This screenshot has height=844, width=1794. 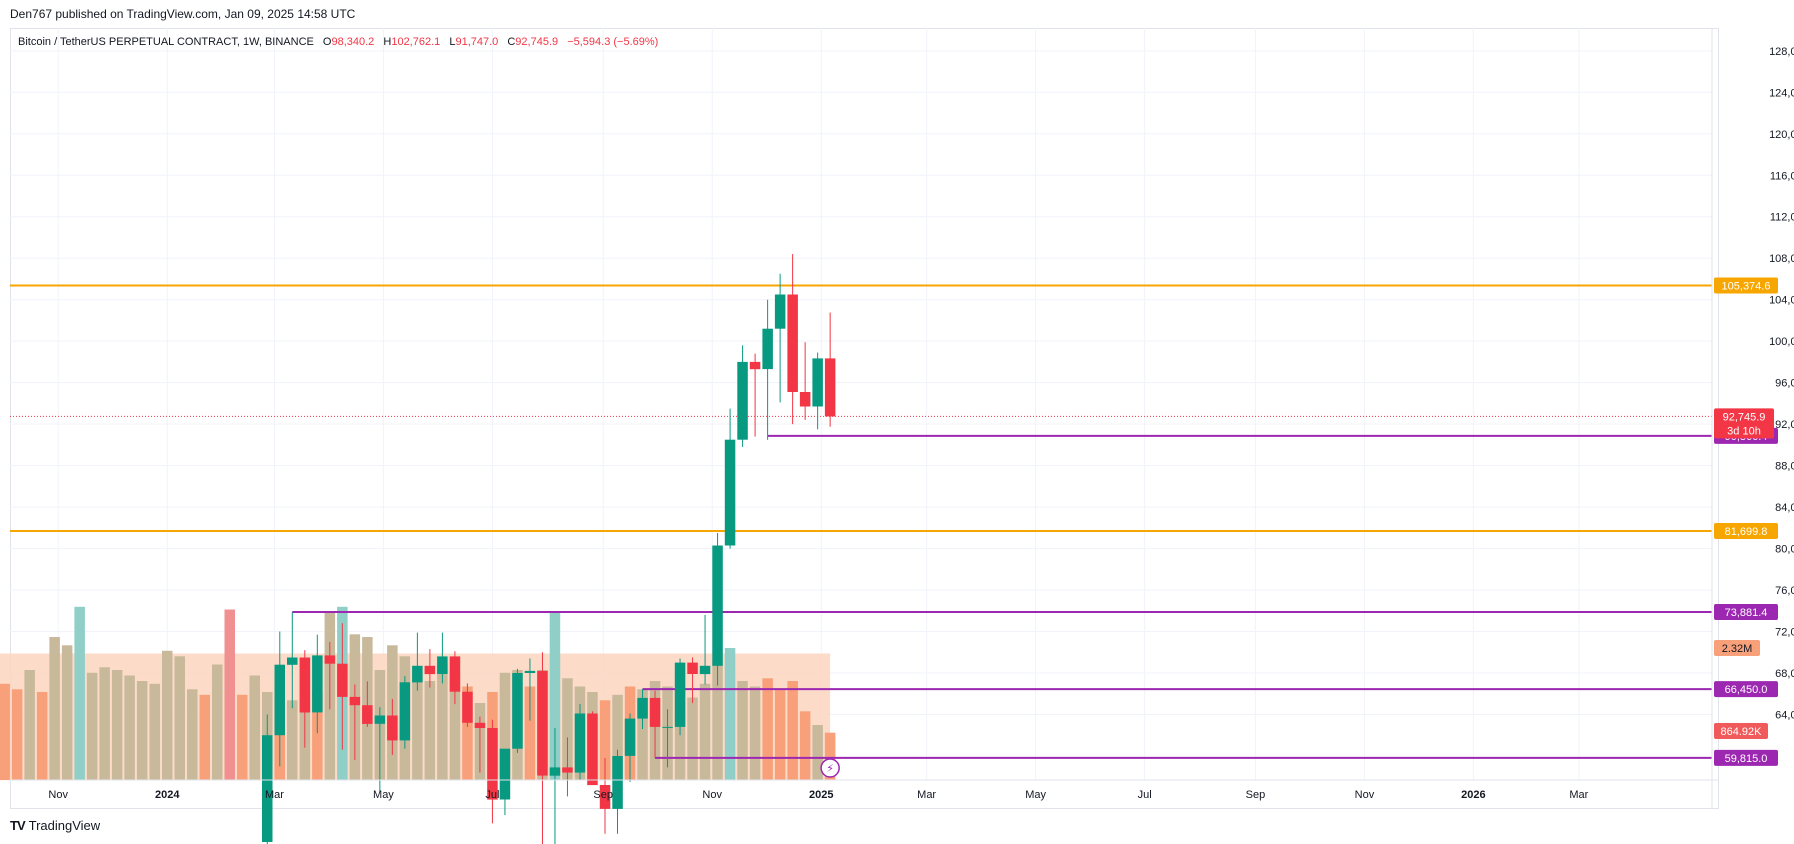 I want to click on legend-close-label: C, so click(x=511, y=42).